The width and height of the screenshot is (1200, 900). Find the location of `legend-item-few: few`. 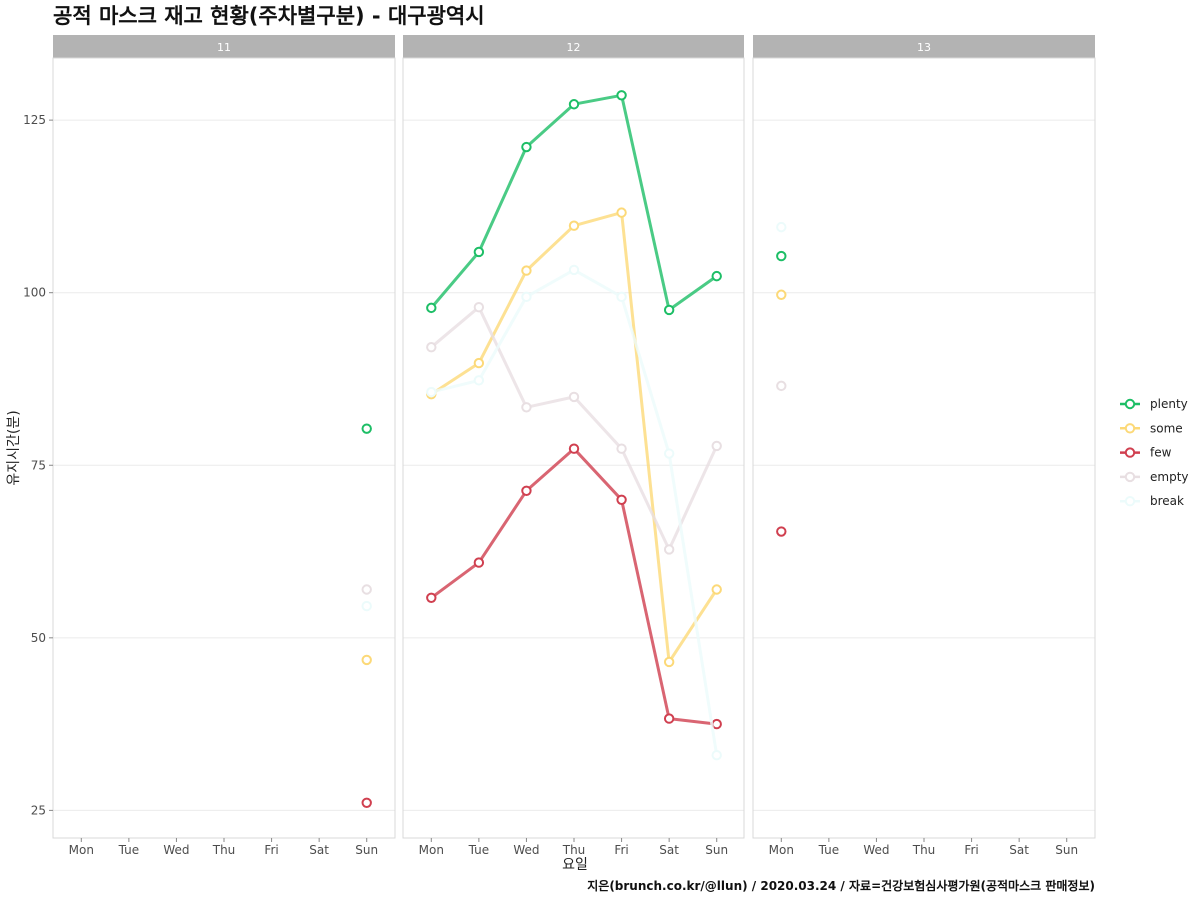

legend-item-few: few is located at coordinates (1146, 453).